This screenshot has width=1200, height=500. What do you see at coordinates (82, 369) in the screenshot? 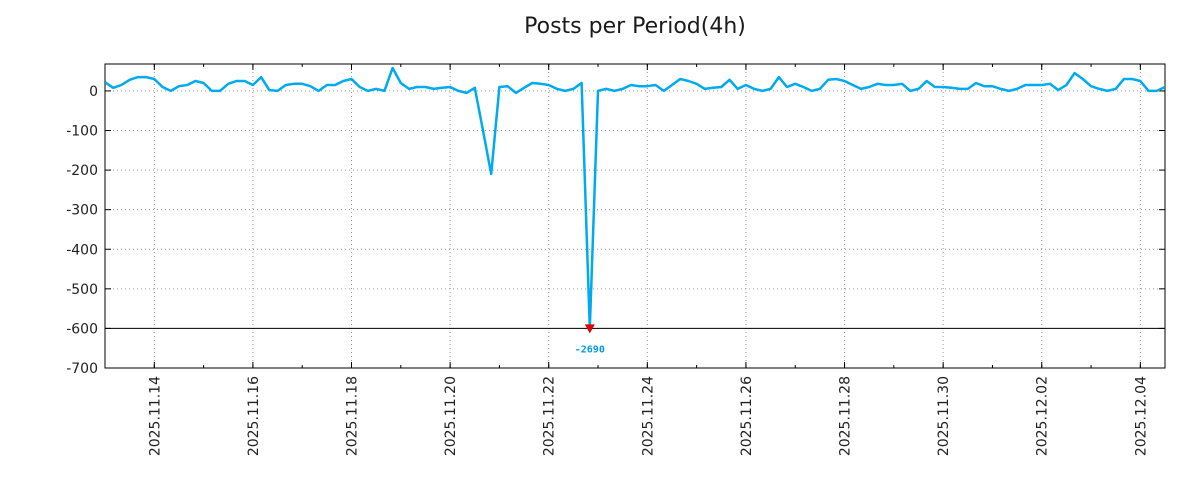
I see `y-tick-label: -700` at bounding box center [82, 369].